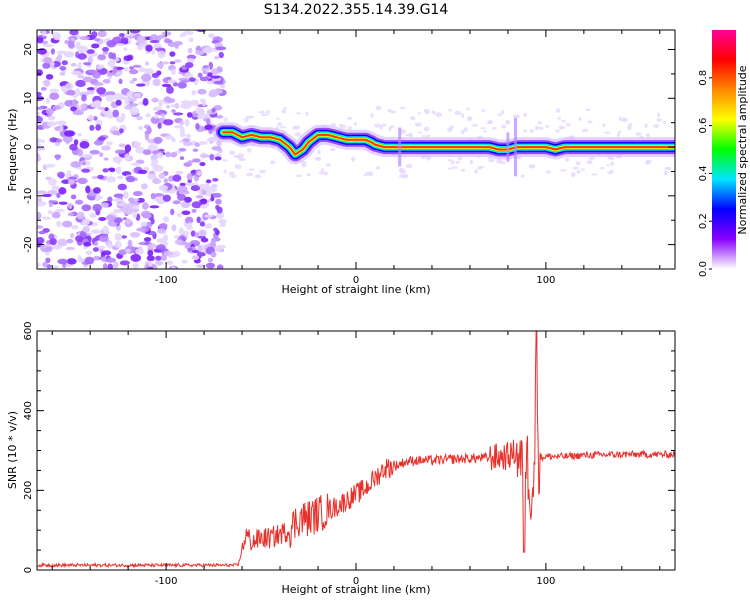  I want to click on spectrogram-x-tick-label: 0, so click(356, 280).